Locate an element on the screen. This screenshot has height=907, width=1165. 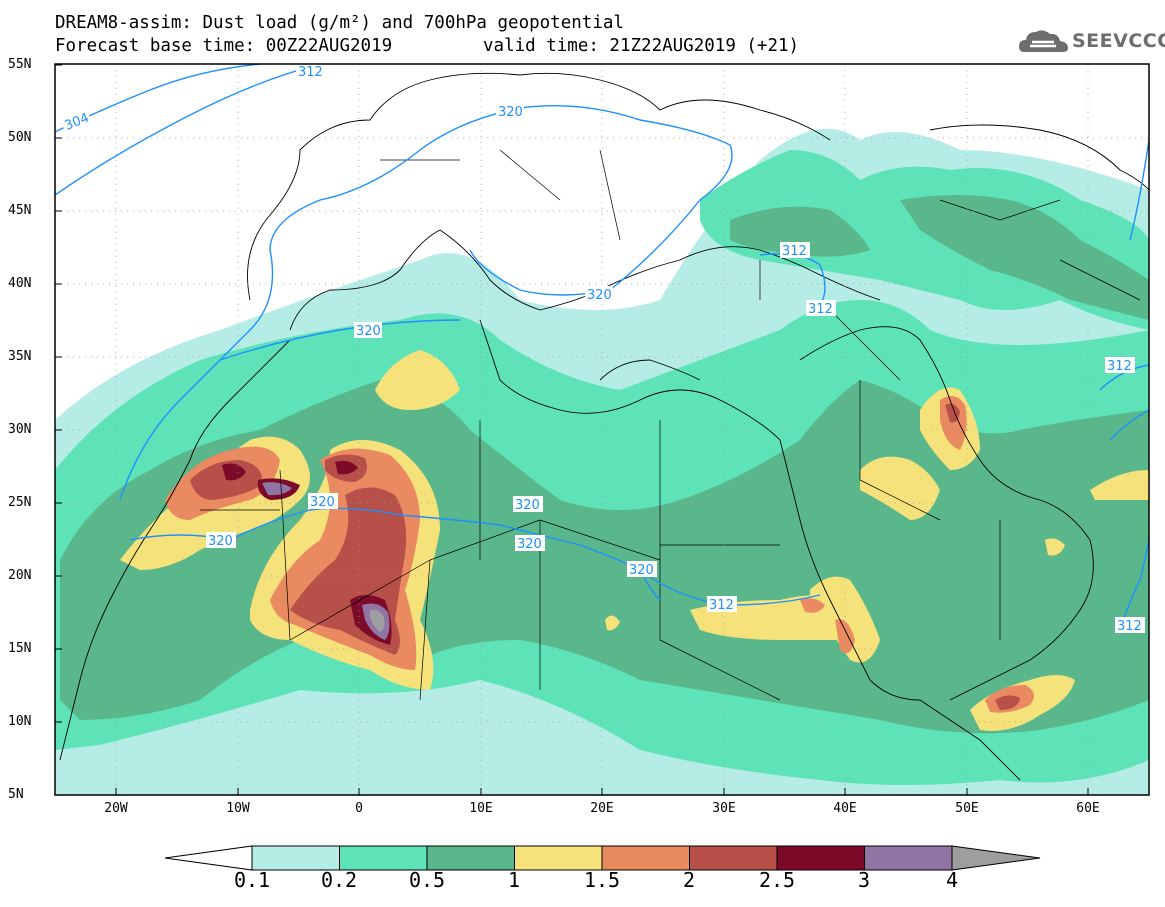
lat-label: 35N is located at coordinates (20, 356).